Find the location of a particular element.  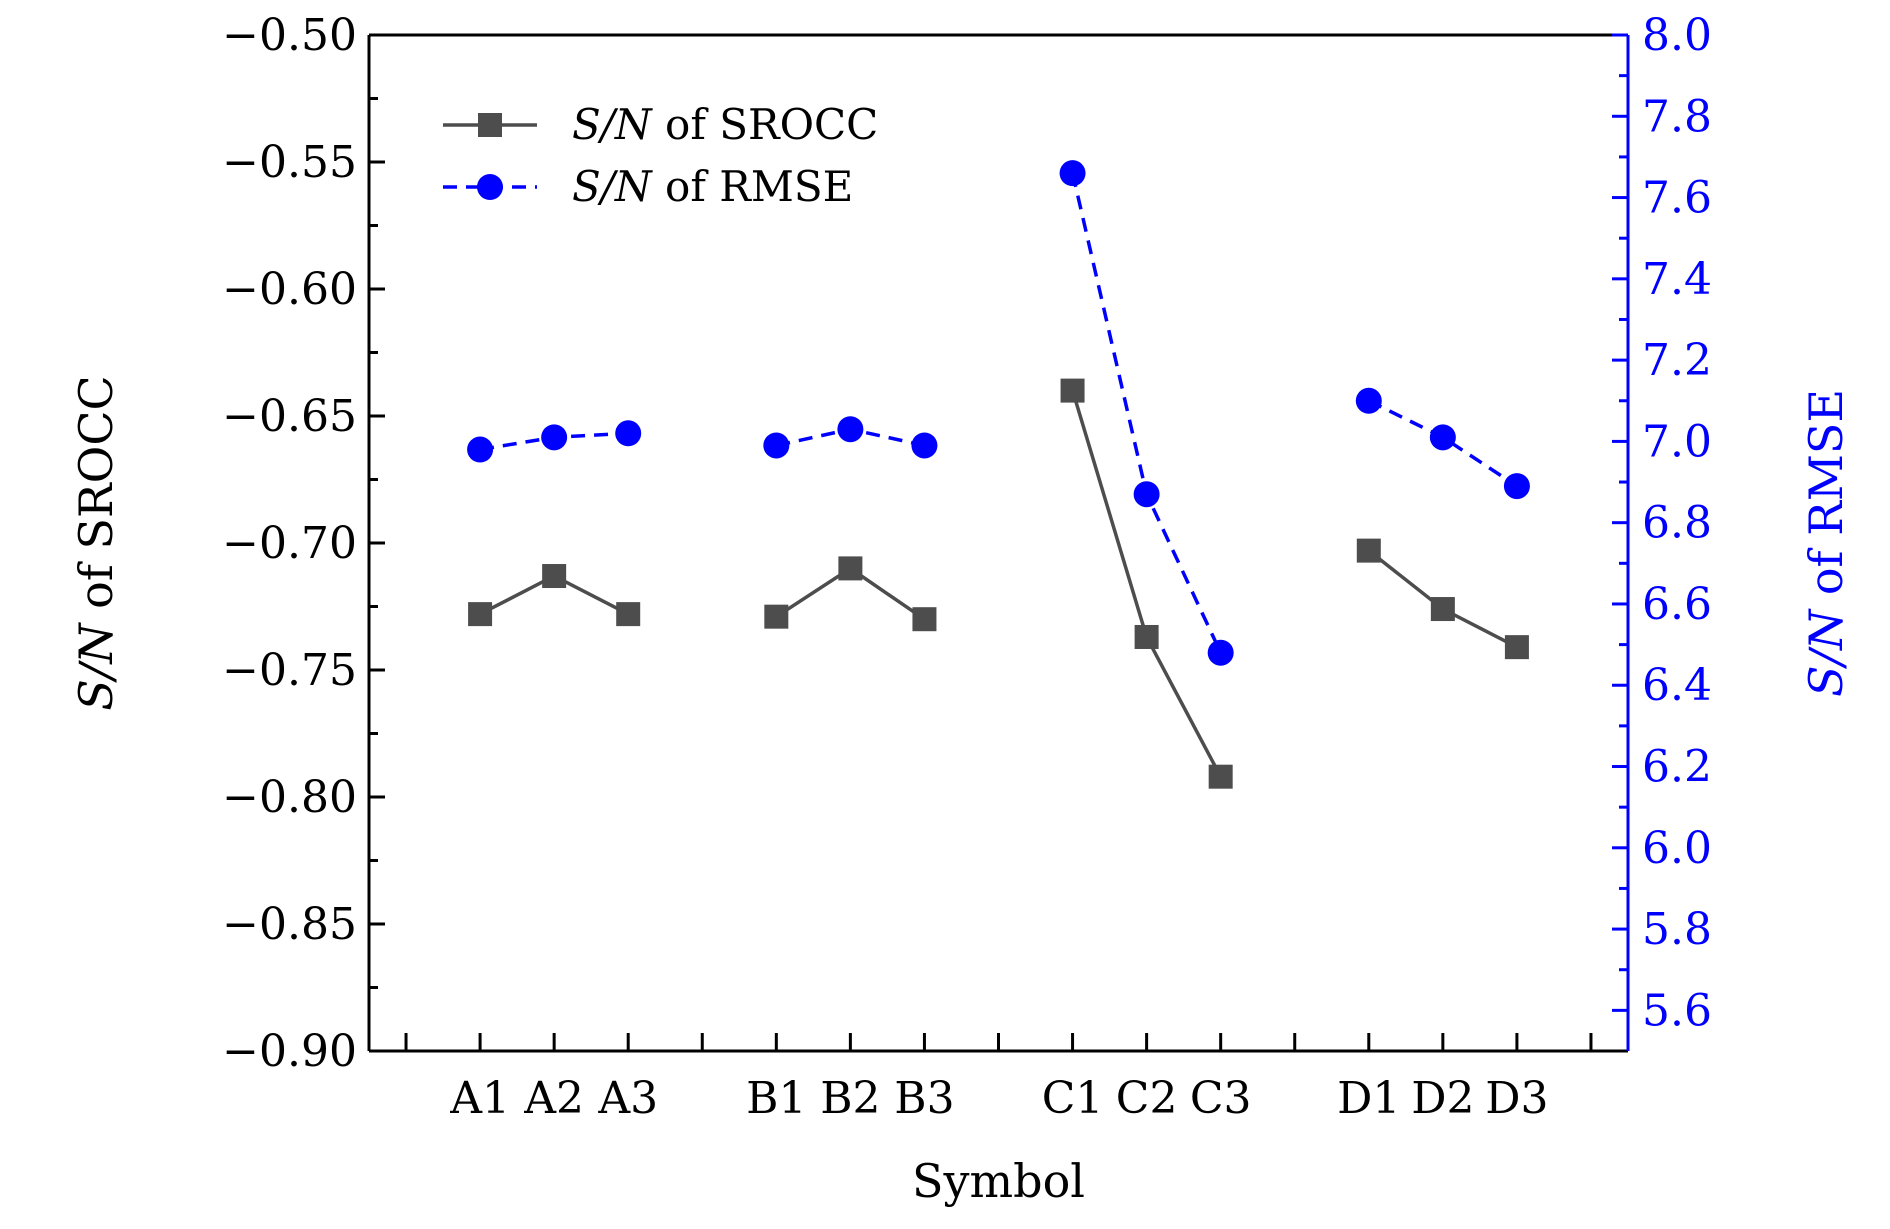

right-tick-label: 6.8 is located at coordinates (1677, 523).